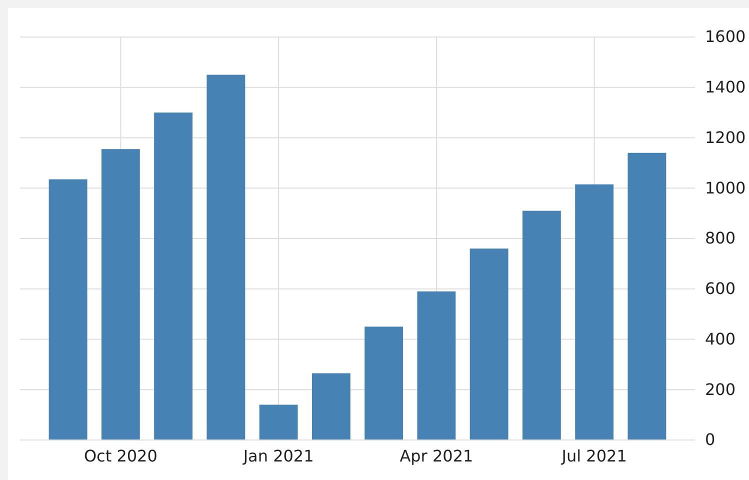  Describe the element at coordinates (720, 389) in the screenshot. I see `y-tick-label: 200` at that location.